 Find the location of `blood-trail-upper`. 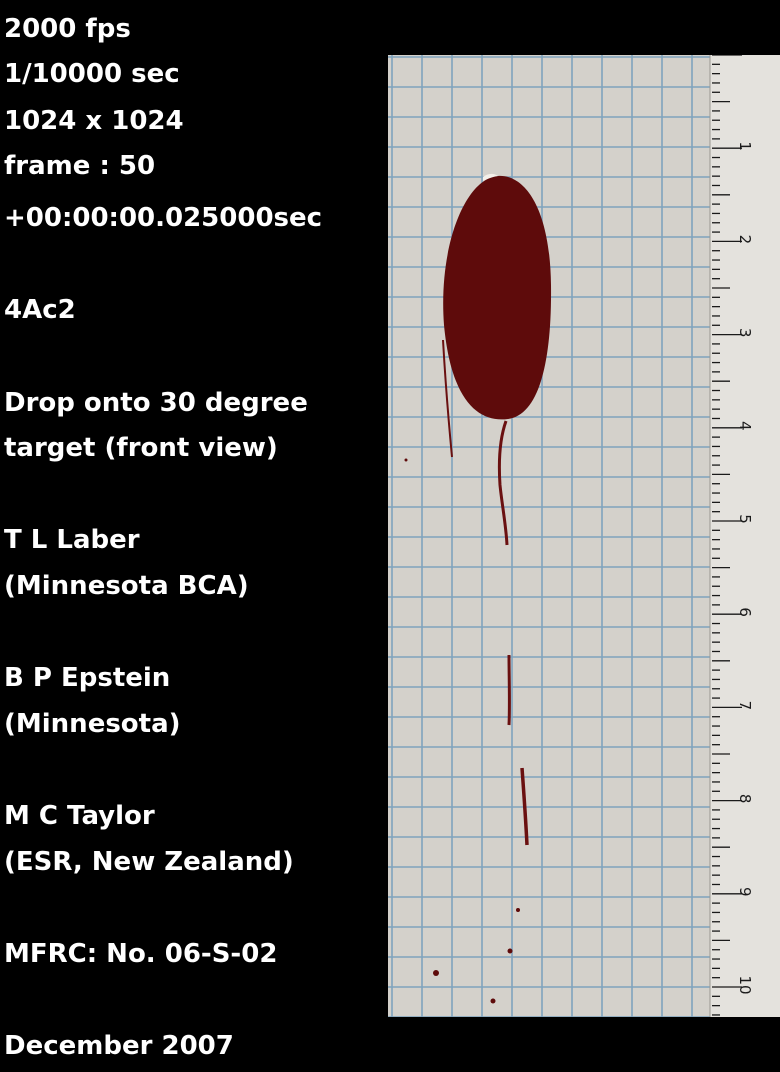

blood-trail-upper is located at coordinates (503, 483).